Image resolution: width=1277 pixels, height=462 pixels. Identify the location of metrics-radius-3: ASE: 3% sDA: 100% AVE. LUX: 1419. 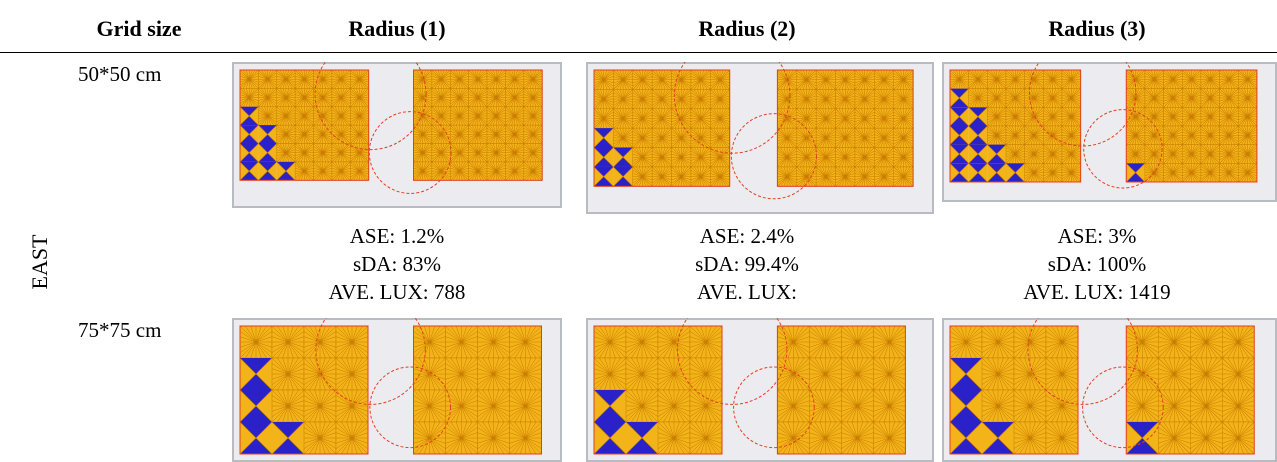
(1097, 264).